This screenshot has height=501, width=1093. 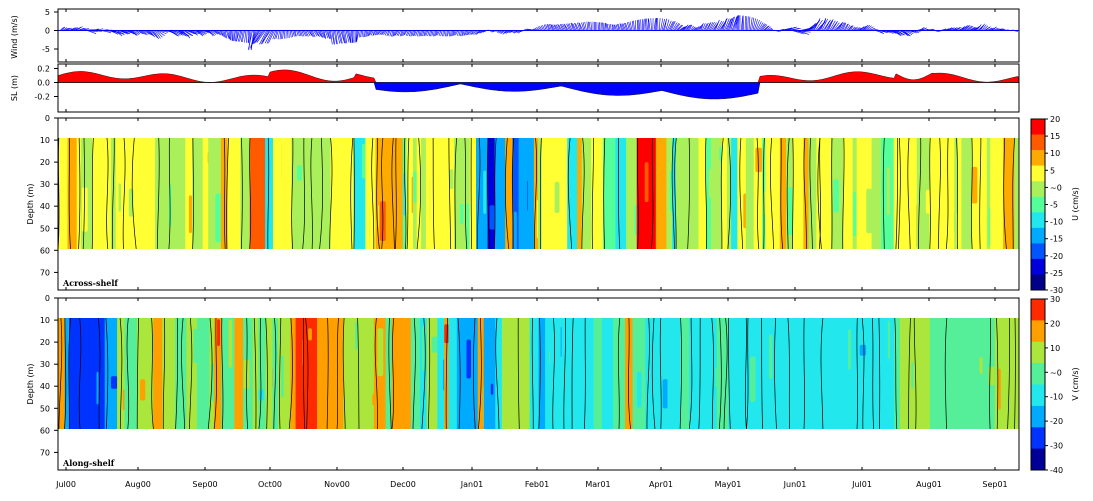 What do you see at coordinates (1056, 222) in the screenshot?
I see `colorbar-tick-label: -10` at bounding box center [1056, 222].